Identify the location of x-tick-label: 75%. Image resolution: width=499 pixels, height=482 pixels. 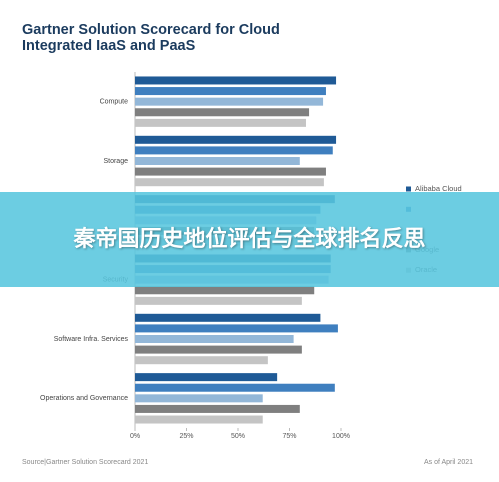
(289, 436).